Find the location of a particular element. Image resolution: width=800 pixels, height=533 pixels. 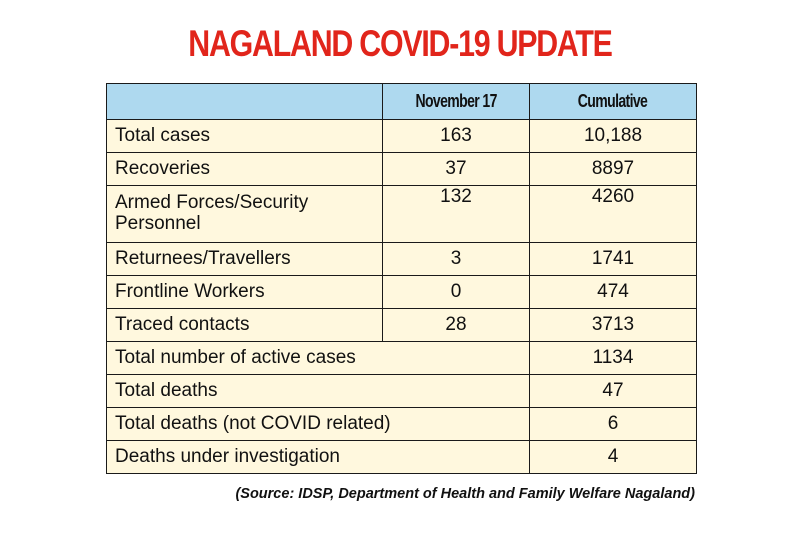

table-header-row: November 17 Cumulative is located at coordinates (401, 101).